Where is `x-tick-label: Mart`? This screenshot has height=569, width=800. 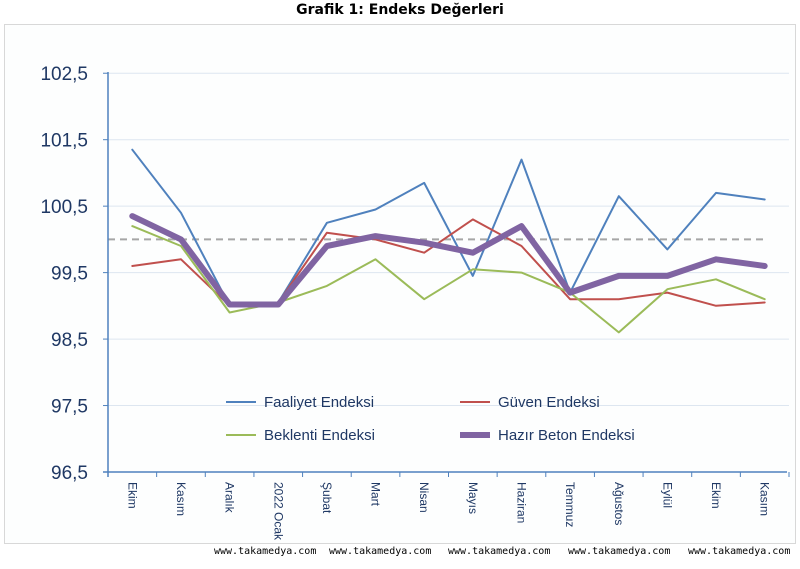
x-tick-label: Mart is located at coordinates (376, 494).